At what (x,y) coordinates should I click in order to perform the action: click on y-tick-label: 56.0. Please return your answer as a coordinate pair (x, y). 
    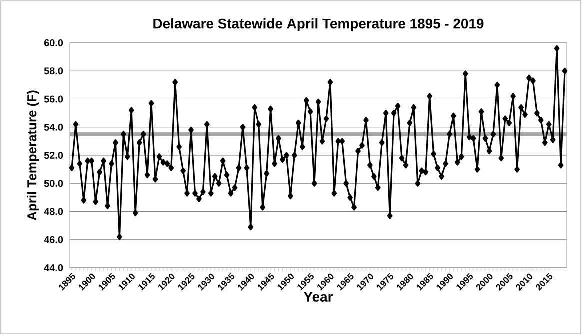
    Looking at the image, I should click on (54, 99).